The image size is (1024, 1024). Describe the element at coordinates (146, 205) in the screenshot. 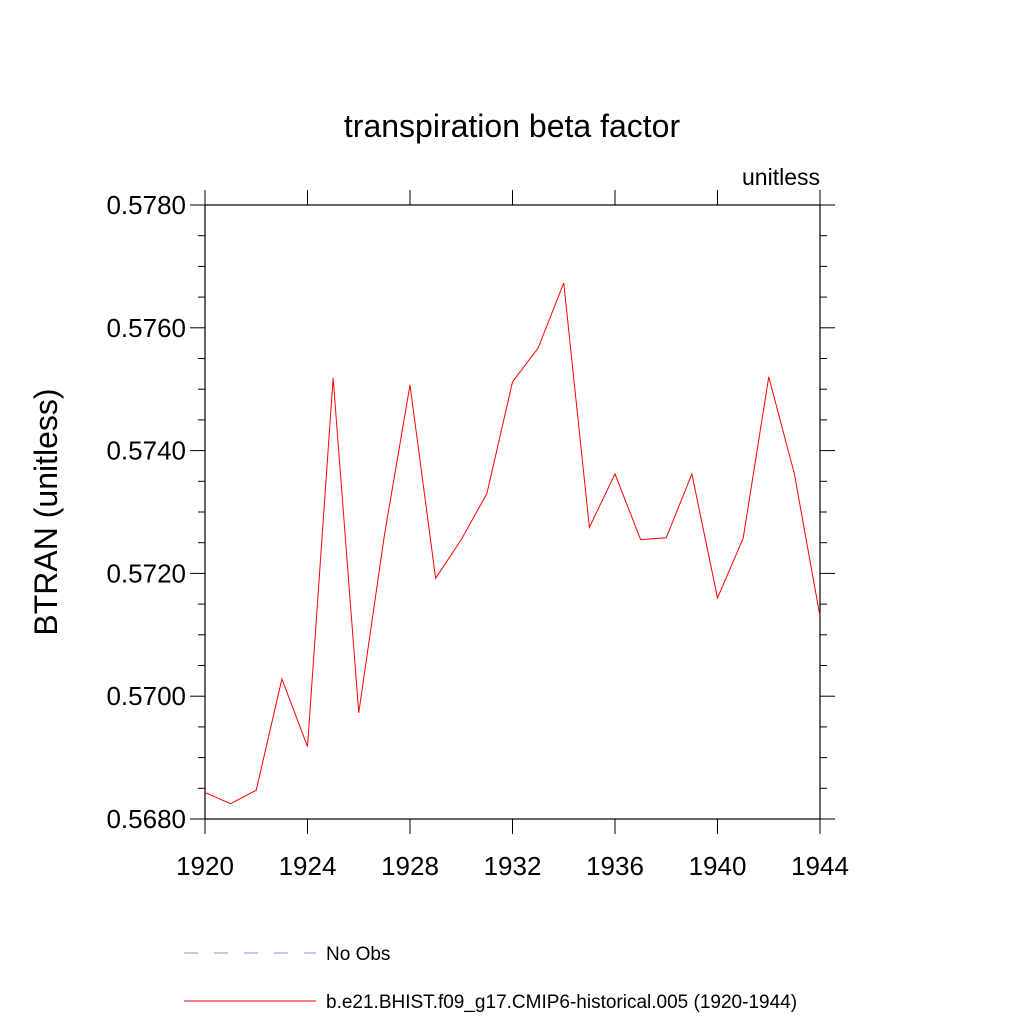

I see `y-tick-label: 0.5780` at that location.